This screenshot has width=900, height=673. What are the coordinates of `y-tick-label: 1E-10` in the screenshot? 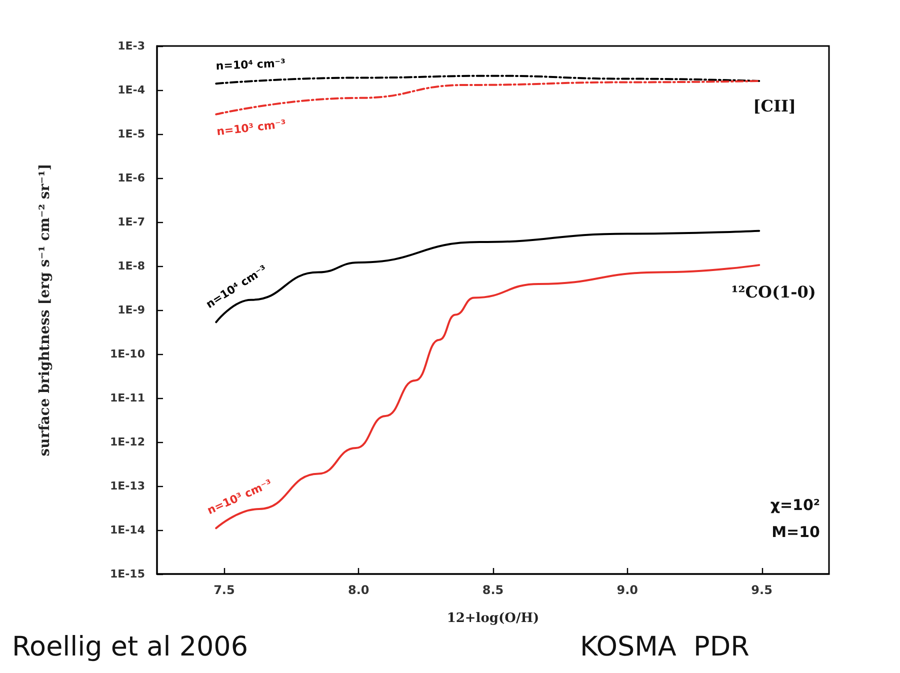 It's located at (128, 354).